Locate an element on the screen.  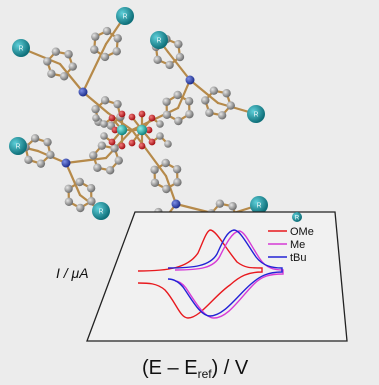
legend-label-tbu: tBu is located at coordinates (298, 258).